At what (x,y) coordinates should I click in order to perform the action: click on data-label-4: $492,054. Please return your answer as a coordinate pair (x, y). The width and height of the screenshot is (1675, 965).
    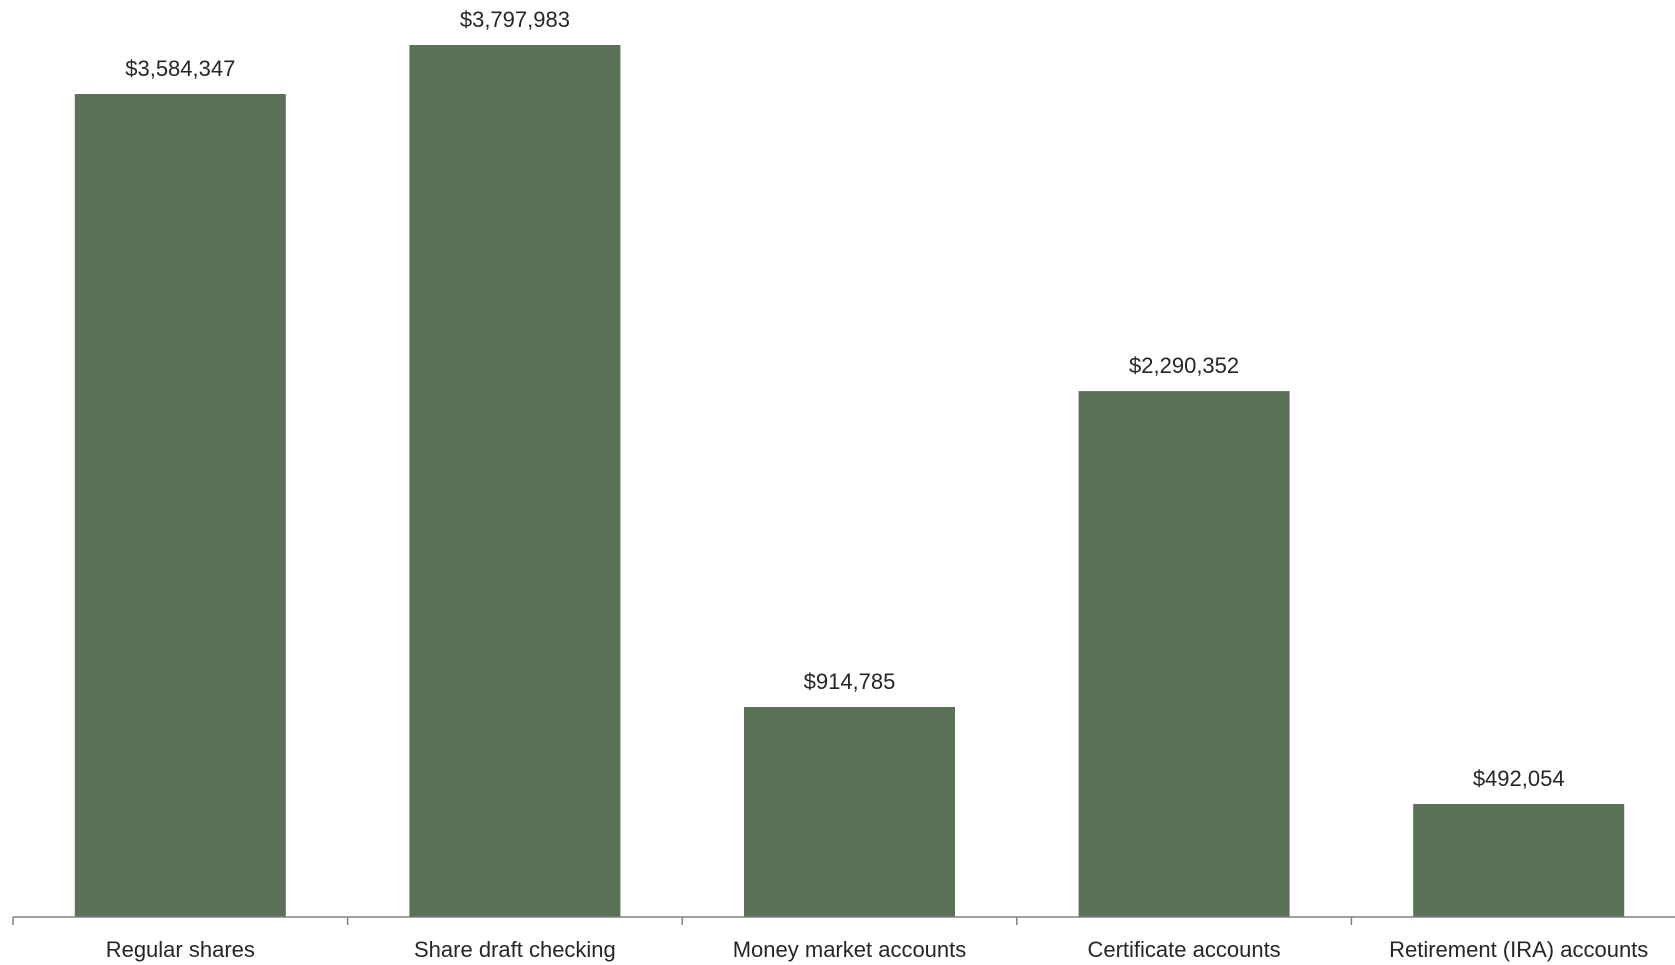
    Looking at the image, I should click on (1519, 778).